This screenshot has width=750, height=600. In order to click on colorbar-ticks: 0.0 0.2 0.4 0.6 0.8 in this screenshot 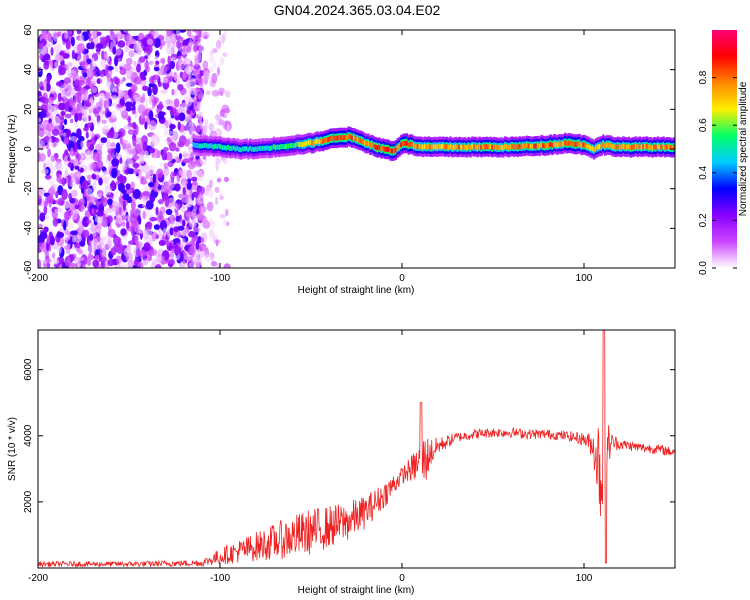, I will do `click(717, 172)`.